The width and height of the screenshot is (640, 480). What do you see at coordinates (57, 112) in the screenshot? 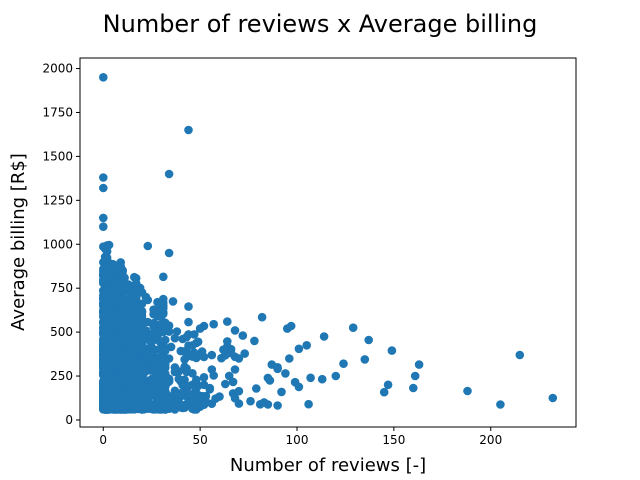
I see `y-tick-label: 1750` at bounding box center [57, 112].